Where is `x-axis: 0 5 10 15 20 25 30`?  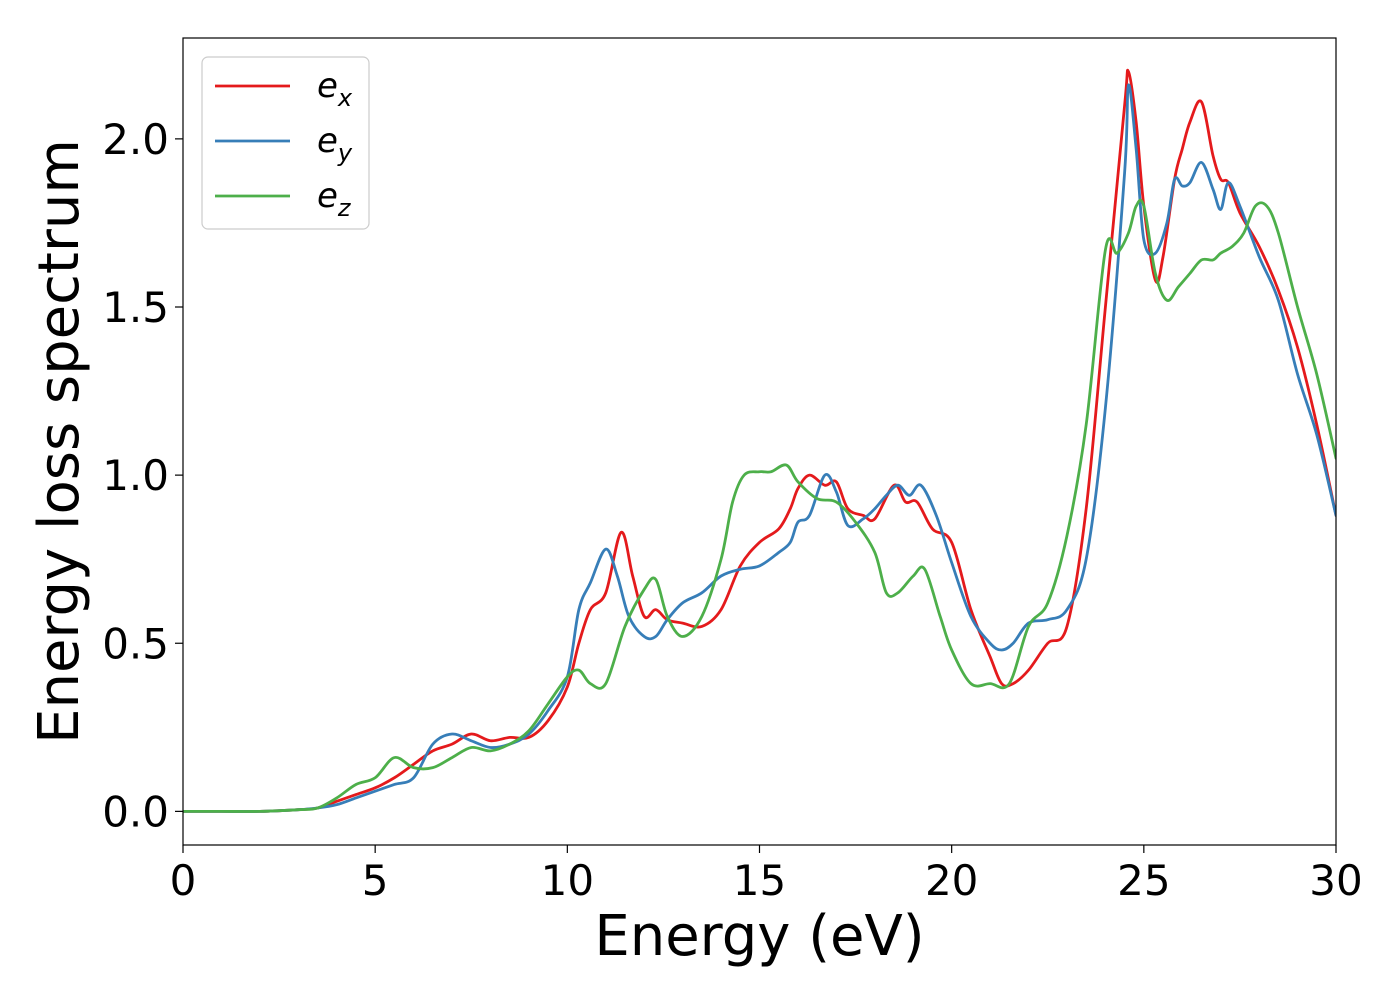
x-axis: 0 5 10 15 20 25 30 is located at coordinates (766, 875).